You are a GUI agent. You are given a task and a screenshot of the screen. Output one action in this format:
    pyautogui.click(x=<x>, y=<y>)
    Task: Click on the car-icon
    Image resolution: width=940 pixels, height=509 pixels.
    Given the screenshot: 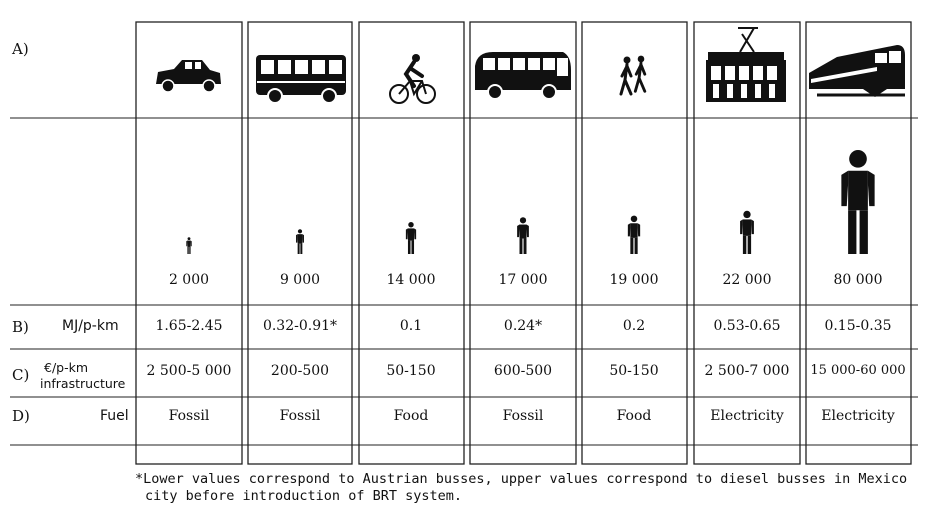 What is the action you would take?
    pyautogui.click(x=188, y=76)
    